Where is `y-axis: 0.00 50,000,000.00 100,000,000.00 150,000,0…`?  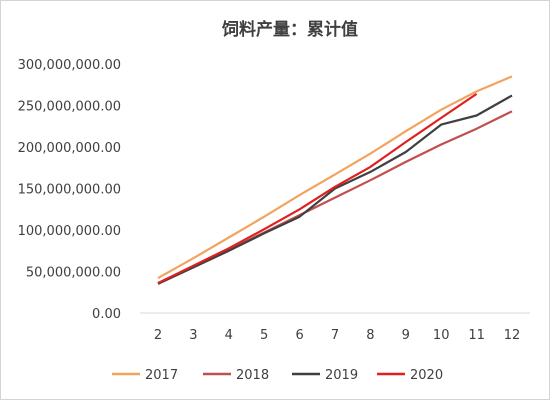 y-axis: 0.00 50,000,000.00 100,000,000.00 150,000,0… is located at coordinates (69, 190).